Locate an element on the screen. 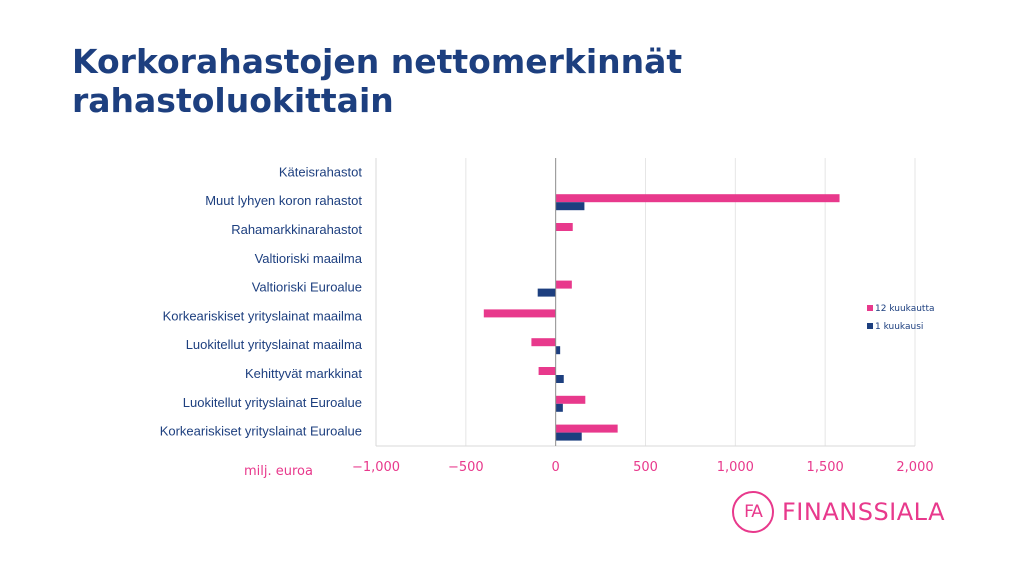  legend-swatch-12m is located at coordinates (870, 308).